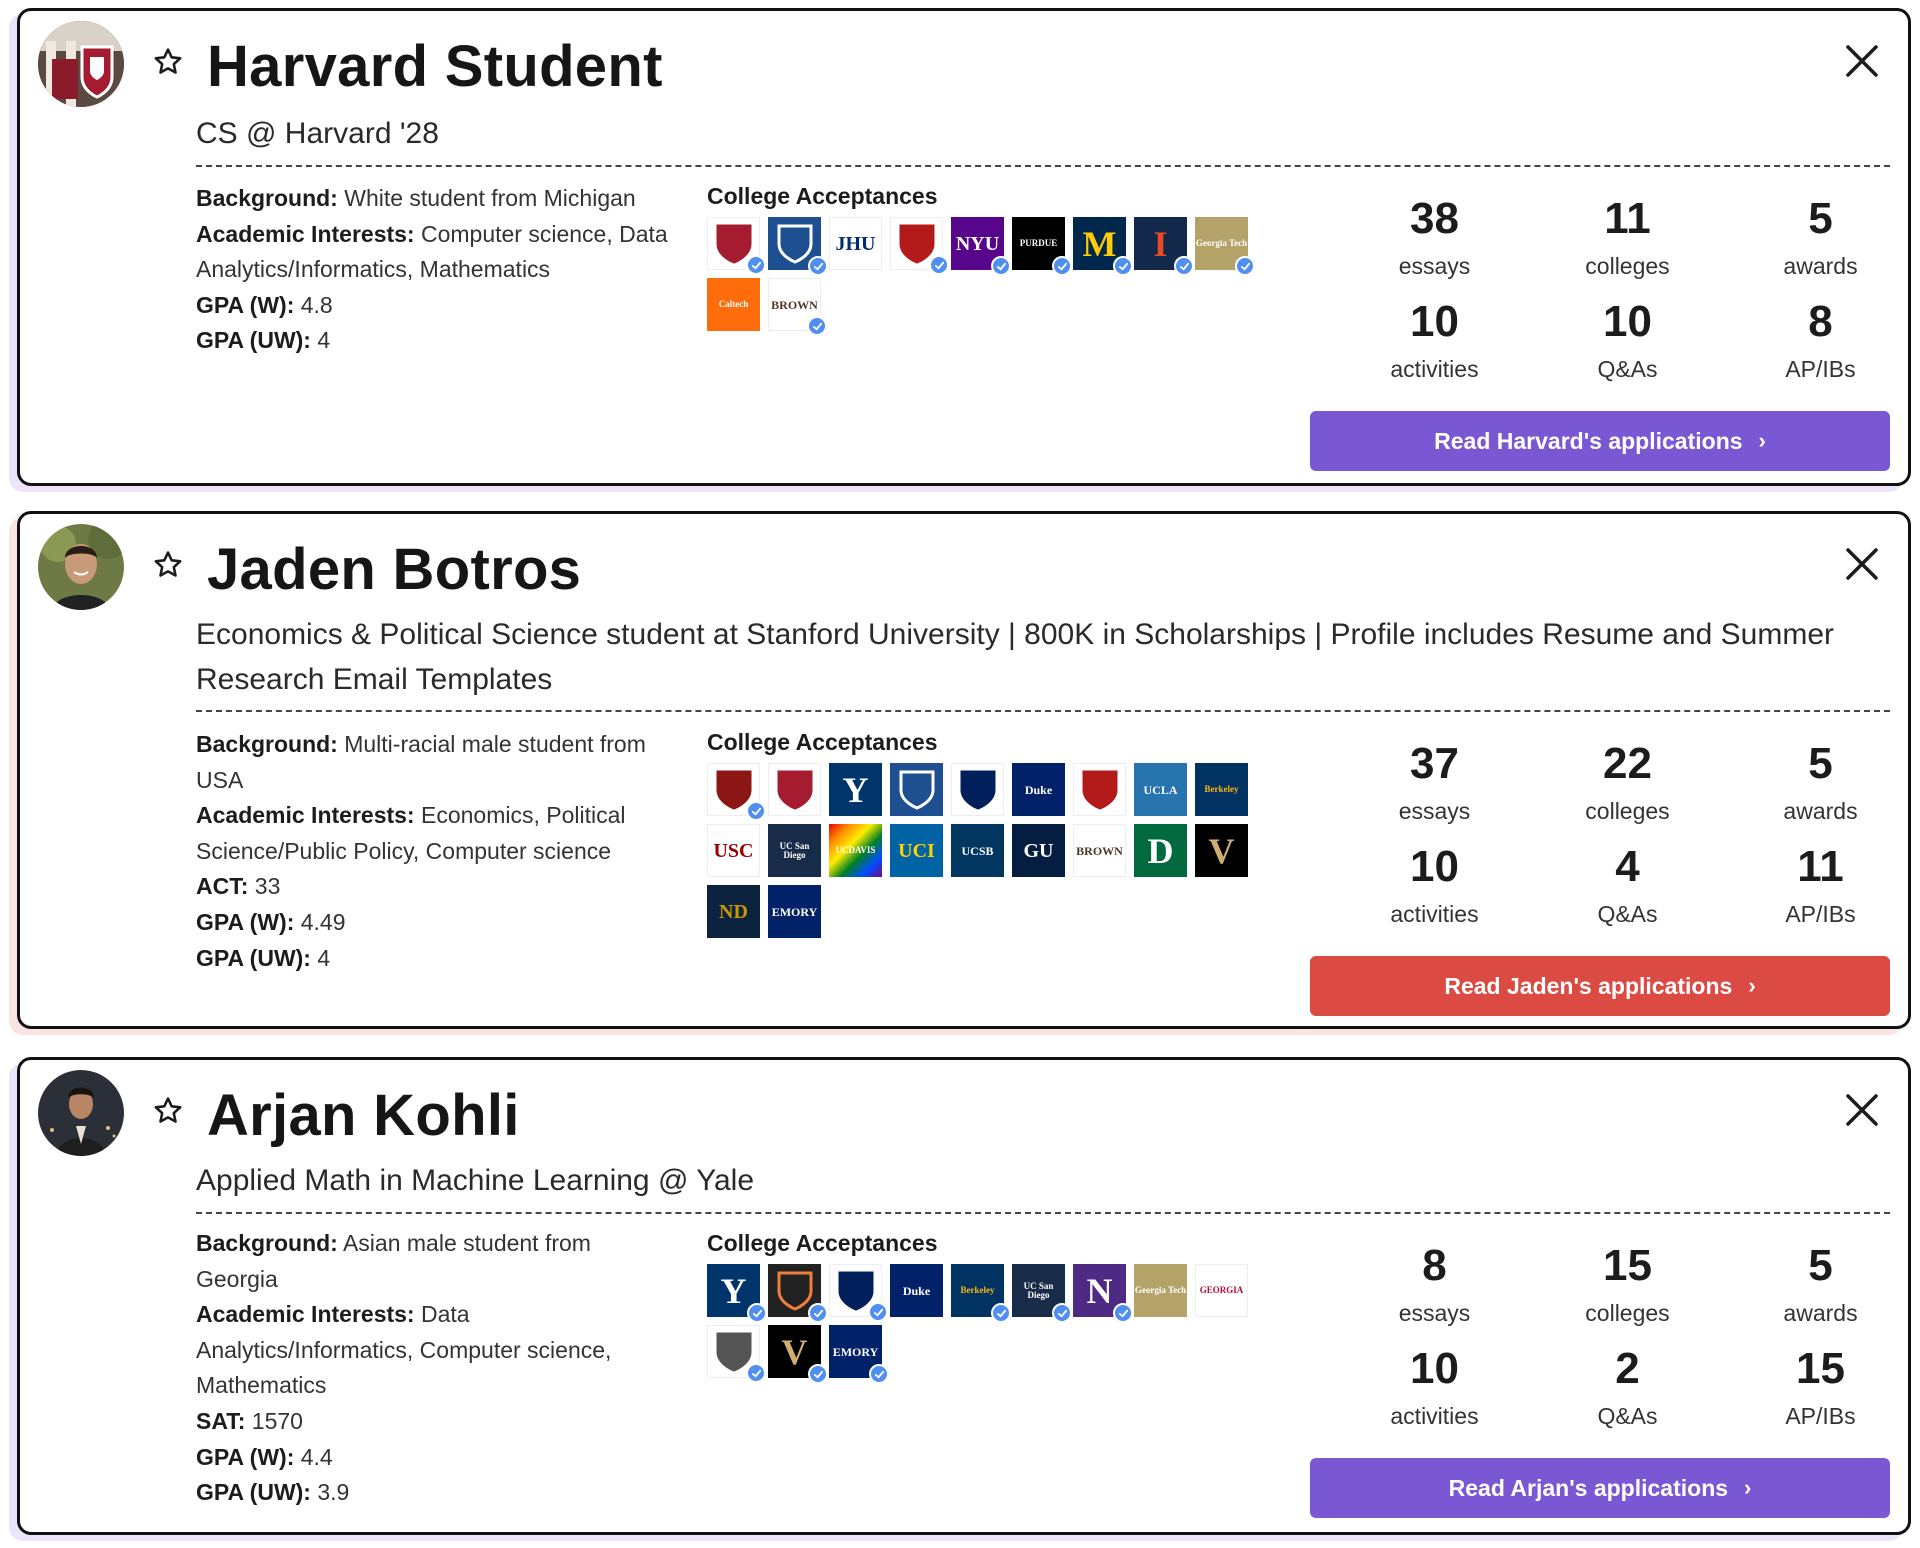 The width and height of the screenshot is (1920, 1548). Describe the element at coordinates (1752, 985) in the screenshot. I see `chevron-right-icon: ›` at that location.